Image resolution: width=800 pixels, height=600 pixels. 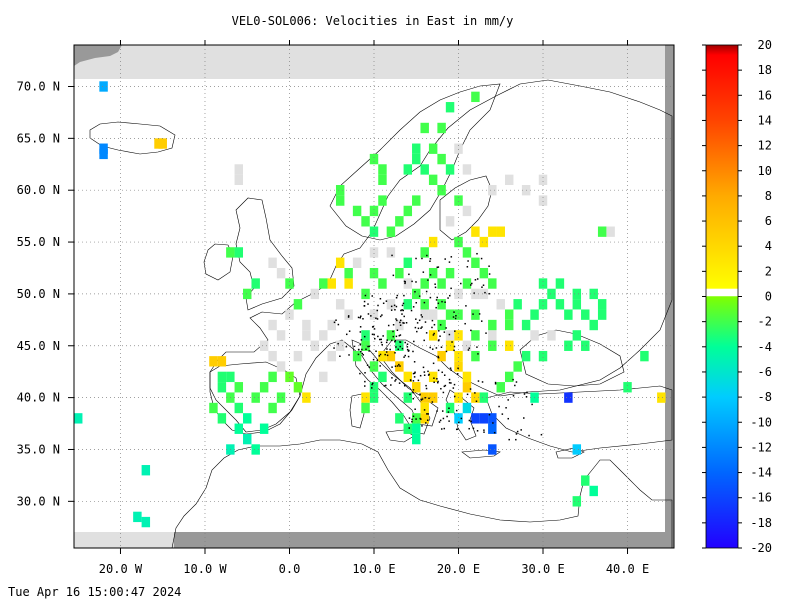 What do you see at coordinates (372, 21) in the screenshot?
I see `map-title: VEL0-SOL006: Velocities in East in mm/y` at bounding box center [372, 21].